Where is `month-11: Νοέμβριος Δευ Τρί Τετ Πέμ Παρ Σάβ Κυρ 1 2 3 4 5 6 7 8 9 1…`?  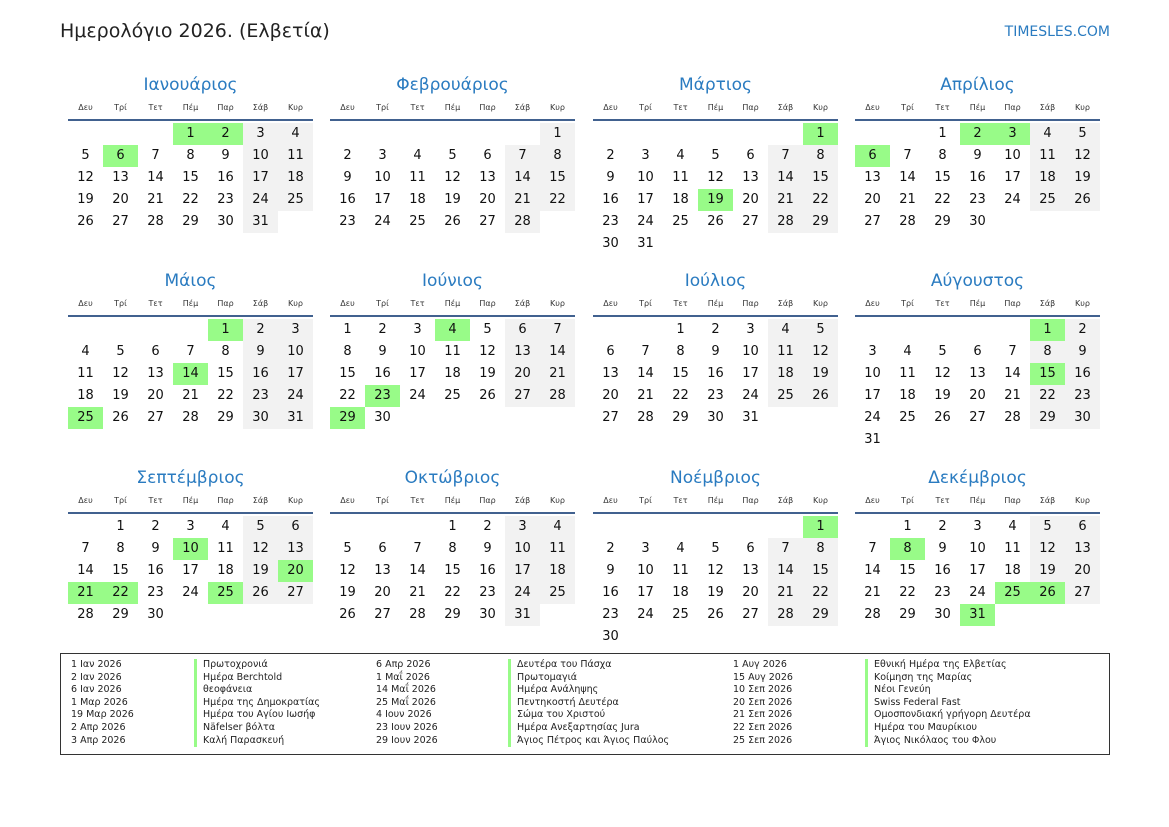
month-11: Νοέμβριος Δευ Τρί Τετ Πέμ Παρ Σάβ Κυρ 1 2 3 4 5 6 7 8 9 1… is located at coordinates (715, 556).